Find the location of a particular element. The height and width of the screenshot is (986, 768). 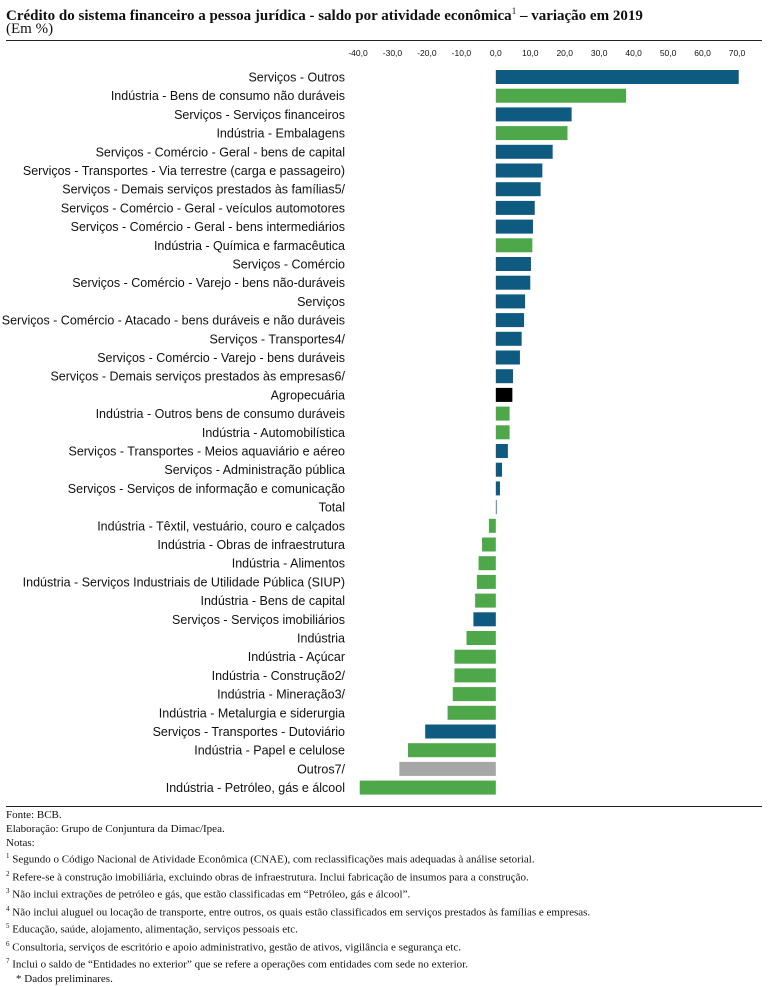

x-tick-label: 30,0 is located at coordinates (599, 53).